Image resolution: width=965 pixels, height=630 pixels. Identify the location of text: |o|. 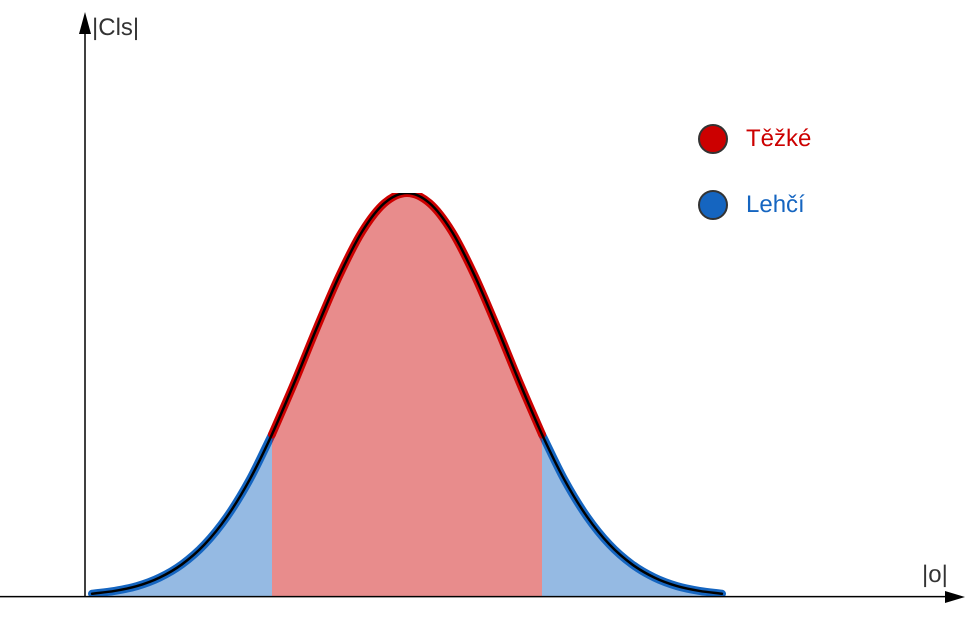
(935, 574).